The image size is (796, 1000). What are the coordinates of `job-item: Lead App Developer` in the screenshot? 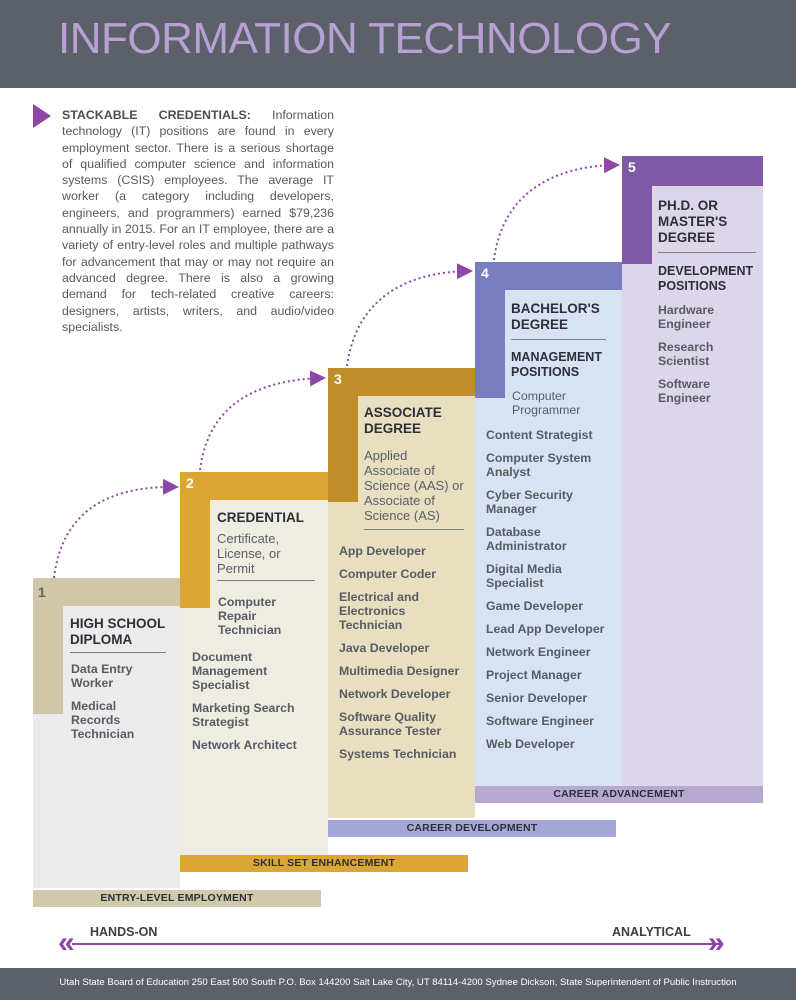 It's located at (545, 629).